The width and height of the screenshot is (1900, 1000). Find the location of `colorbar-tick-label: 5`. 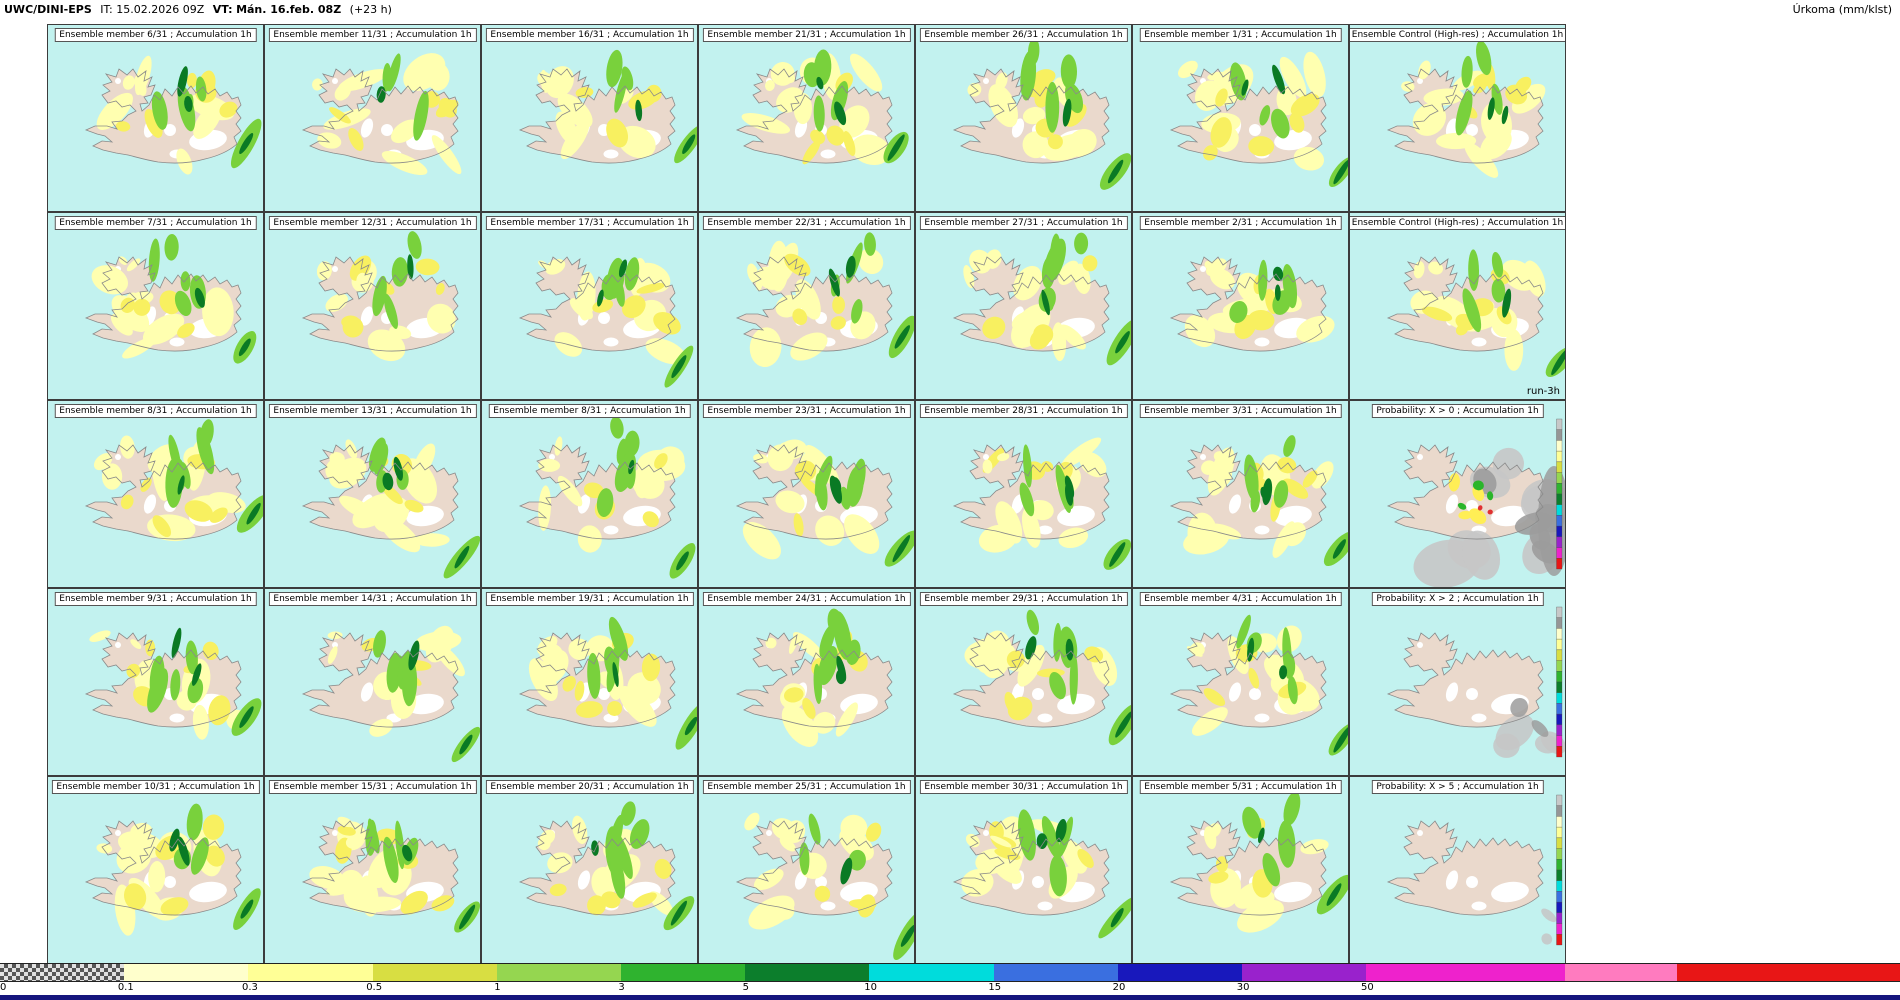

colorbar-tick-label: 5 is located at coordinates (745, 987).